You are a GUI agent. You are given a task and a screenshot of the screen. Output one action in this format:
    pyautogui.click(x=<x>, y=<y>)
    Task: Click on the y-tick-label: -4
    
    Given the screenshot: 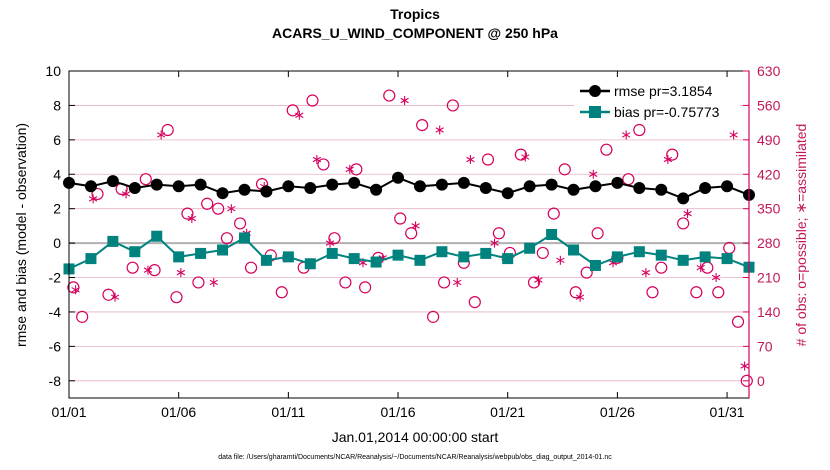 What is the action you would take?
    pyautogui.click(x=55, y=312)
    